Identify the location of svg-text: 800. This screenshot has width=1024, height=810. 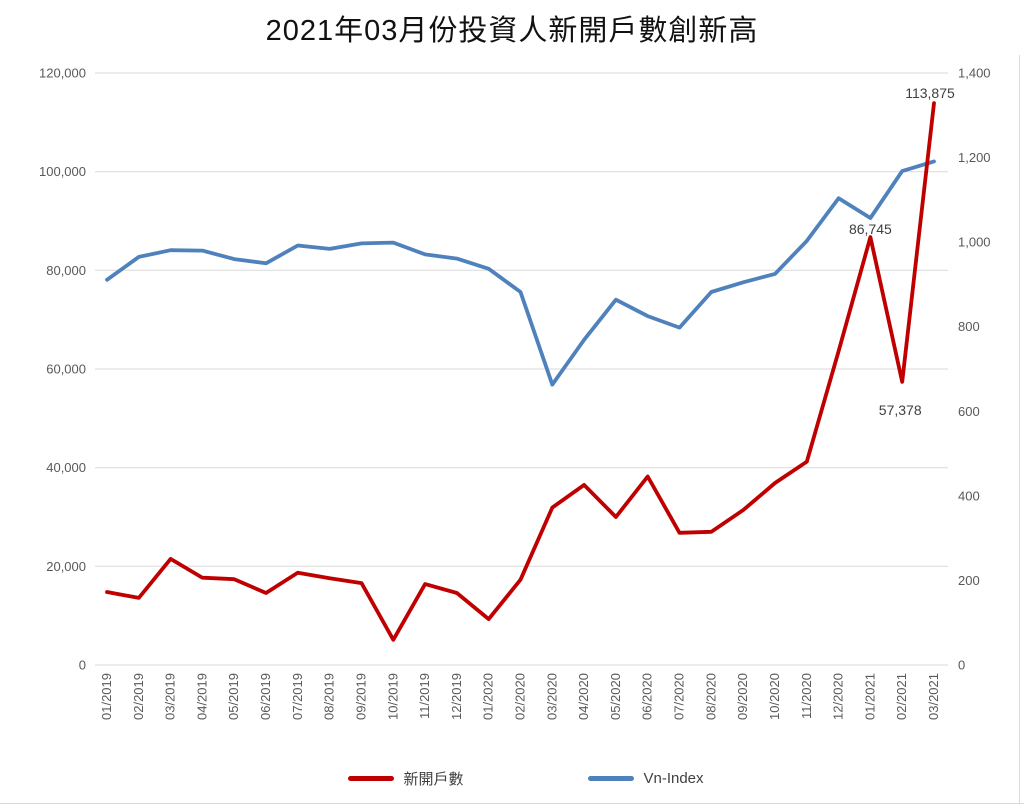
(969, 326).